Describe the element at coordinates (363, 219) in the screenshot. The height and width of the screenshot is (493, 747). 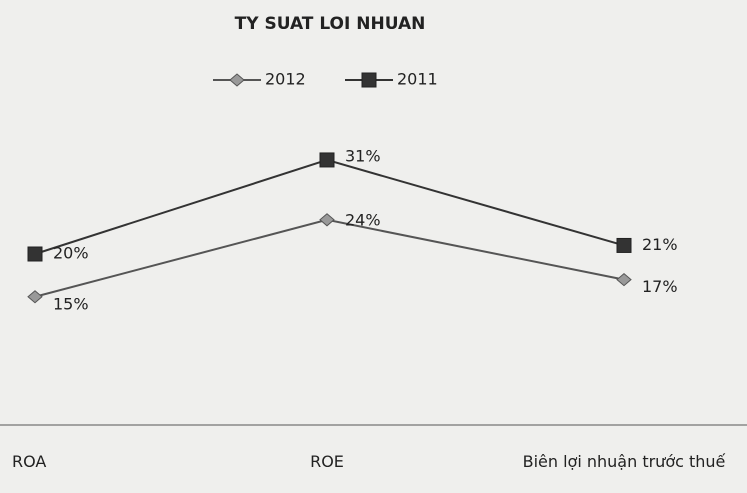
I see `data-label: 24%` at that location.